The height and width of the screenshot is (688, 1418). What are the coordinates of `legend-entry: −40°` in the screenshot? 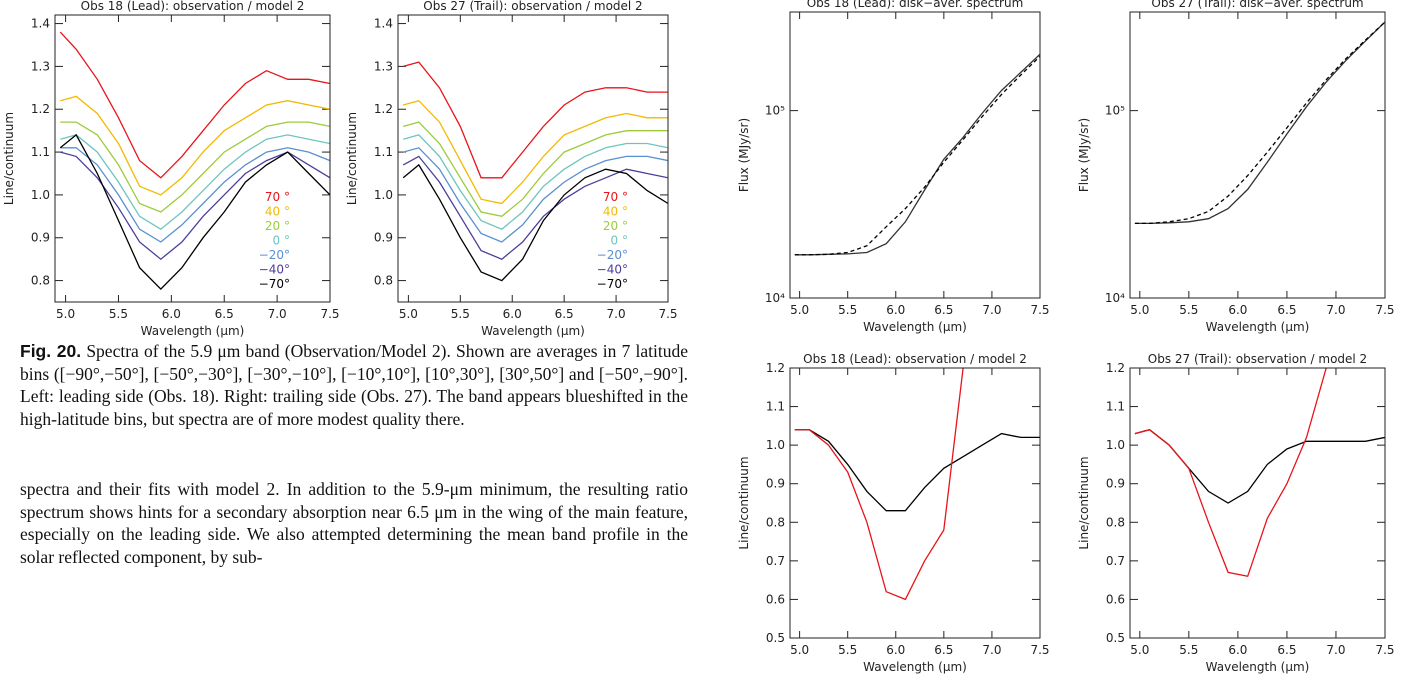 It's located at (612, 270).